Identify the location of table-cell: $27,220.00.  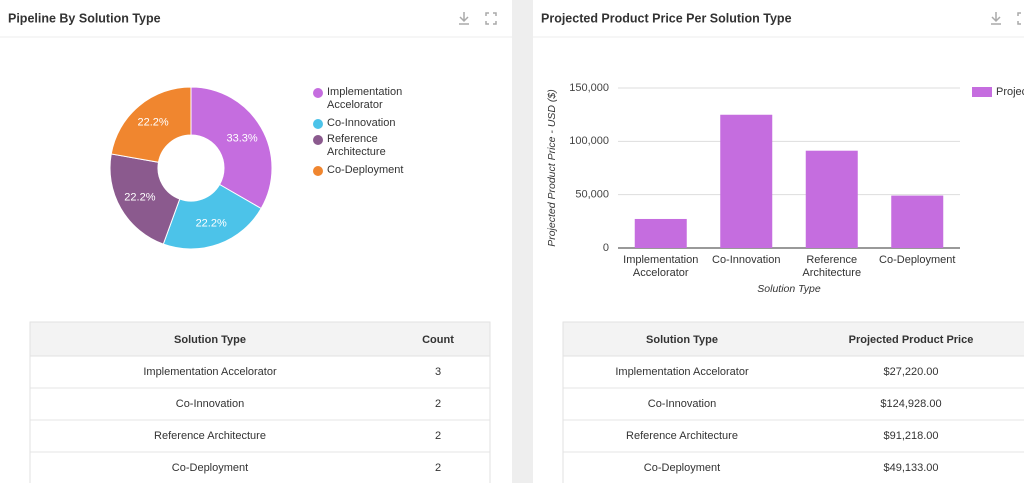
(910, 372).